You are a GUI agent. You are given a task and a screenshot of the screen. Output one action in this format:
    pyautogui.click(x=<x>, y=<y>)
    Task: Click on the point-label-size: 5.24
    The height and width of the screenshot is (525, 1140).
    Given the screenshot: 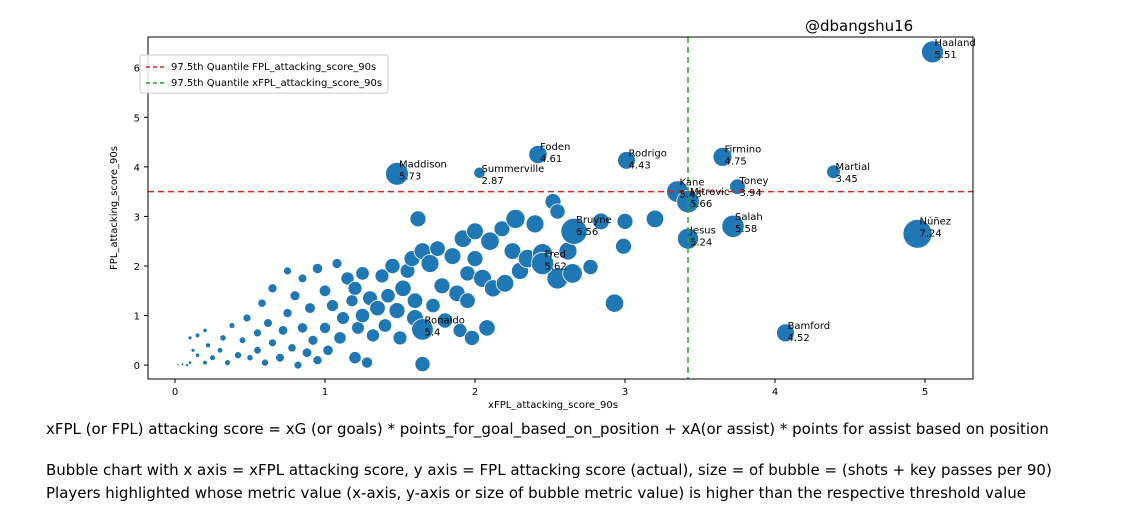 What is the action you would take?
    pyautogui.click(x=701, y=242)
    